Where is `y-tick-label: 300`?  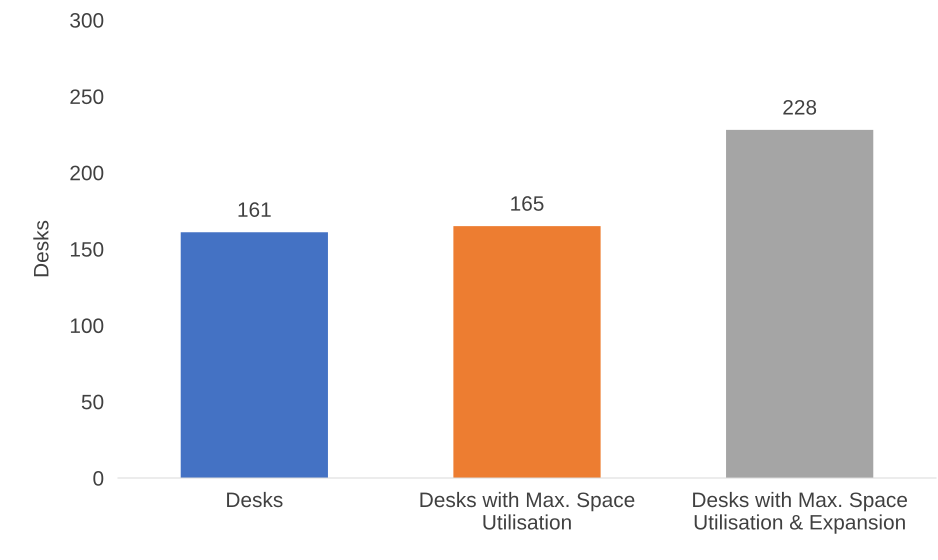
y-tick-label: 300 is located at coordinates (87, 20).